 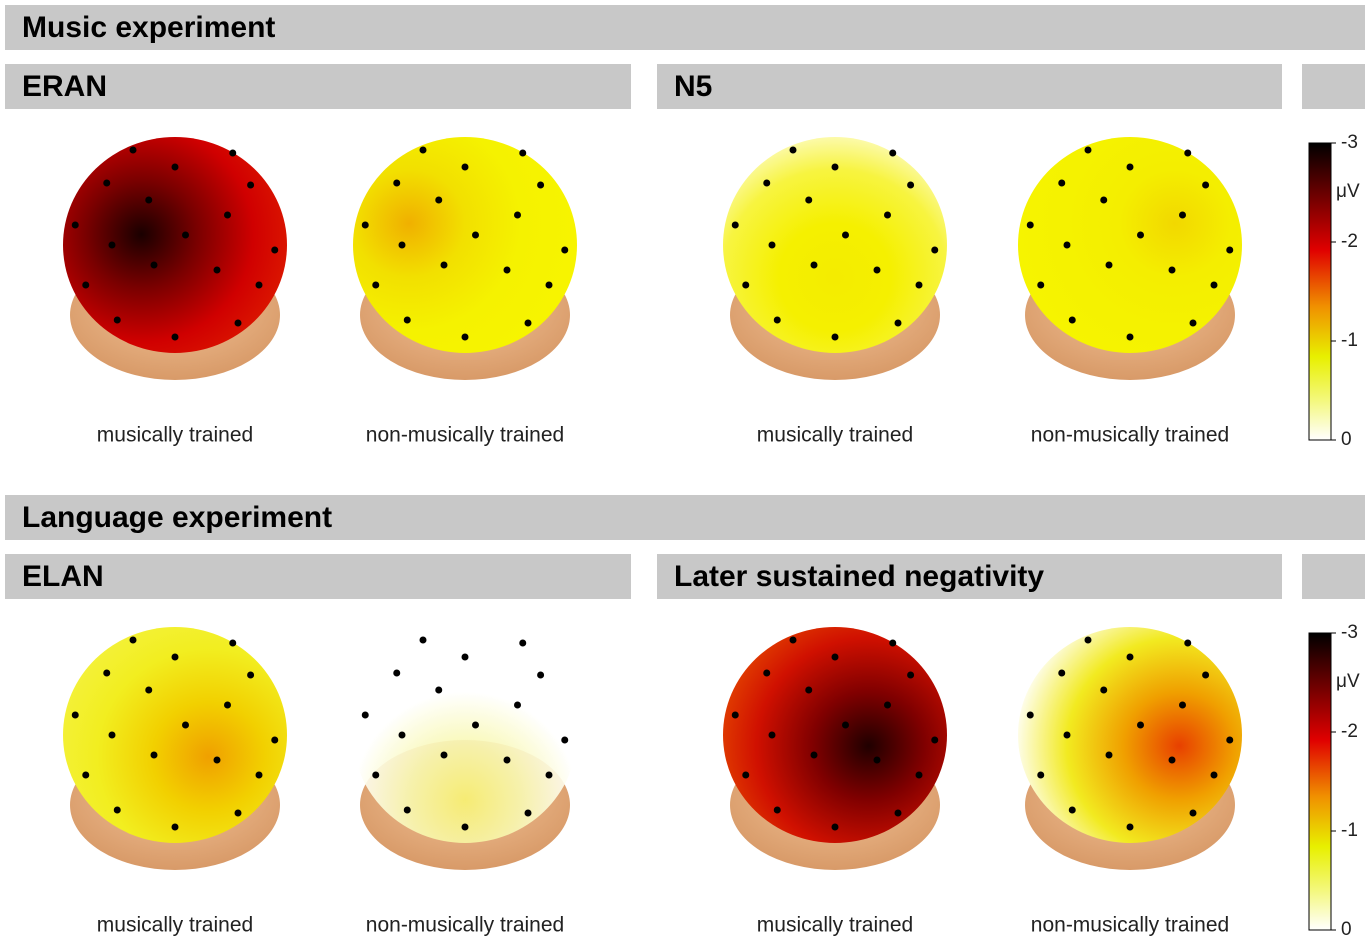 What do you see at coordinates (1349, 241) in the screenshot?
I see `colorbar-tick-label: -2` at bounding box center [1349, 241].